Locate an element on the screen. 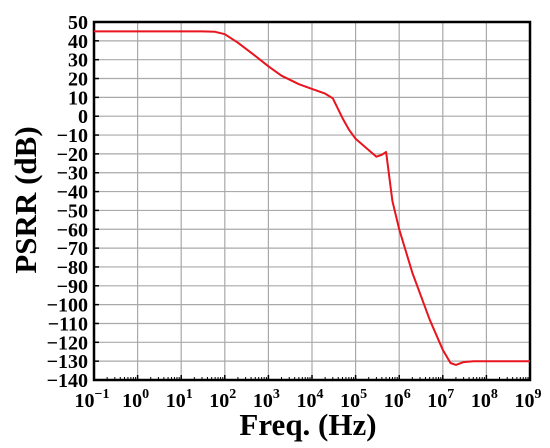  y-tick-label: −70 is located at coordinates (72, 249).